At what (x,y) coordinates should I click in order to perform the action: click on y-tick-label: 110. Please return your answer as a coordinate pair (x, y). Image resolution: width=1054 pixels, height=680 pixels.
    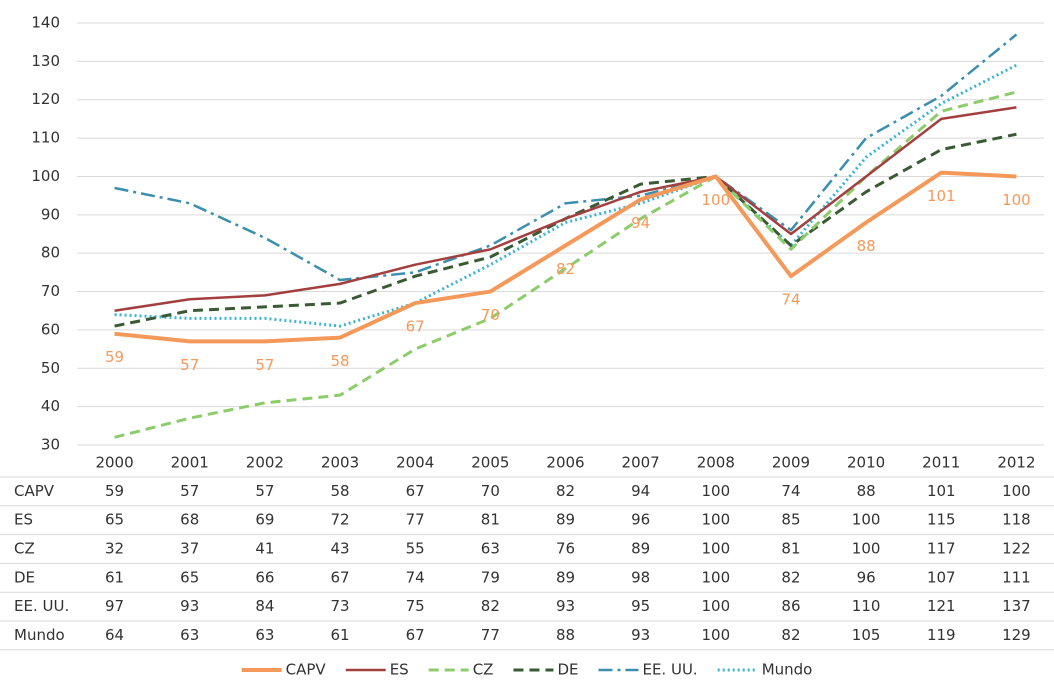
    Looking at the image, I should click on (45, 138).